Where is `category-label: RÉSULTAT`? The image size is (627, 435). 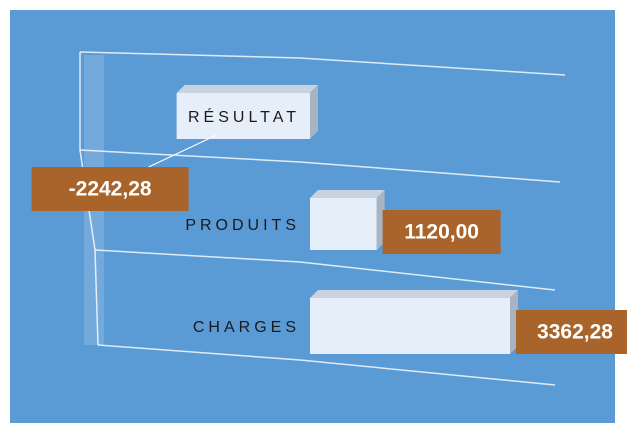
category-label: RÉSULTAT is located at coordinates (244, 116).